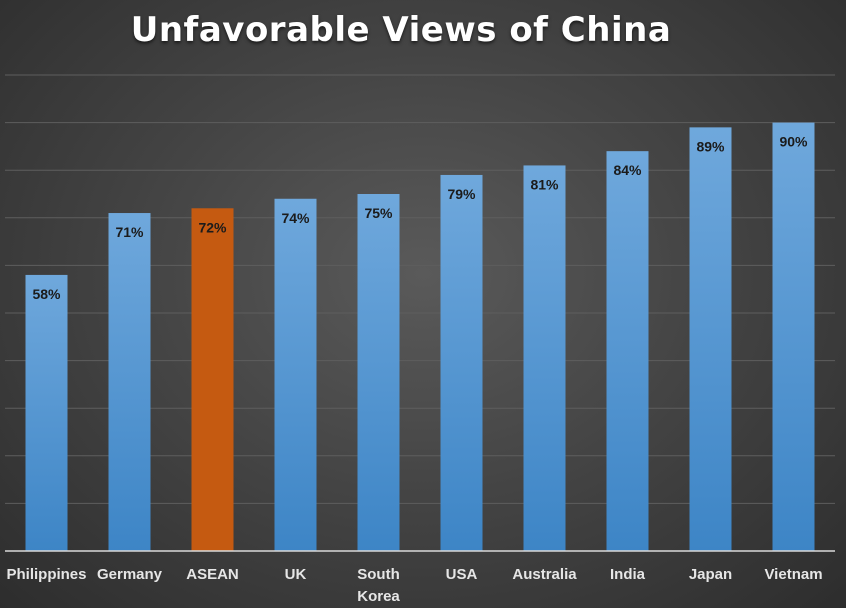 The width and height of the screenshot is (846, 608). What do you see at coordinates (296, 574) in the screenshot?
I see `category-label: UK` at bounding box center [296, 574].